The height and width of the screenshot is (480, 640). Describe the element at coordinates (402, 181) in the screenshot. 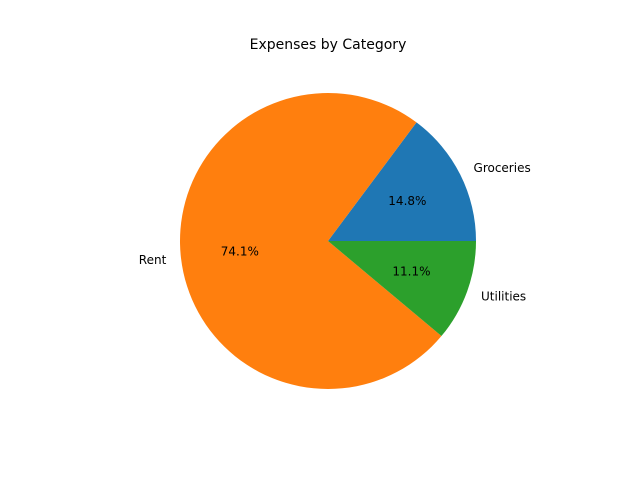

I see `pie-slice-groceries` at that location.